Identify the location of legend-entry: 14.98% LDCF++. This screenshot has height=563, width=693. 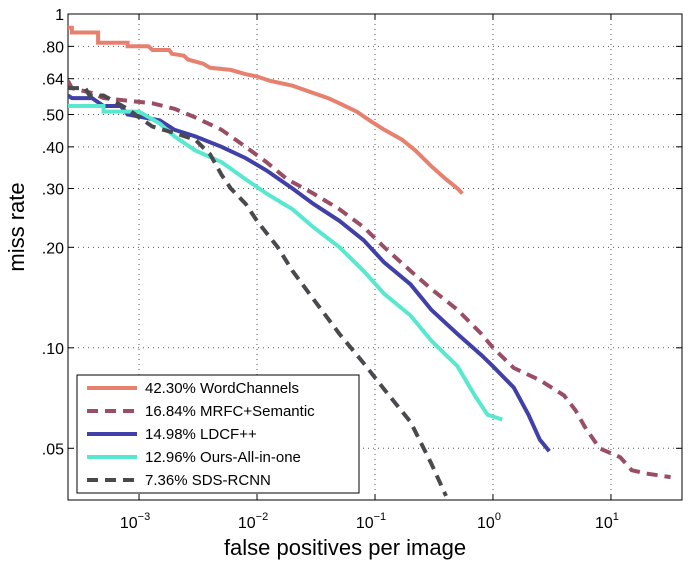
(201, 434).